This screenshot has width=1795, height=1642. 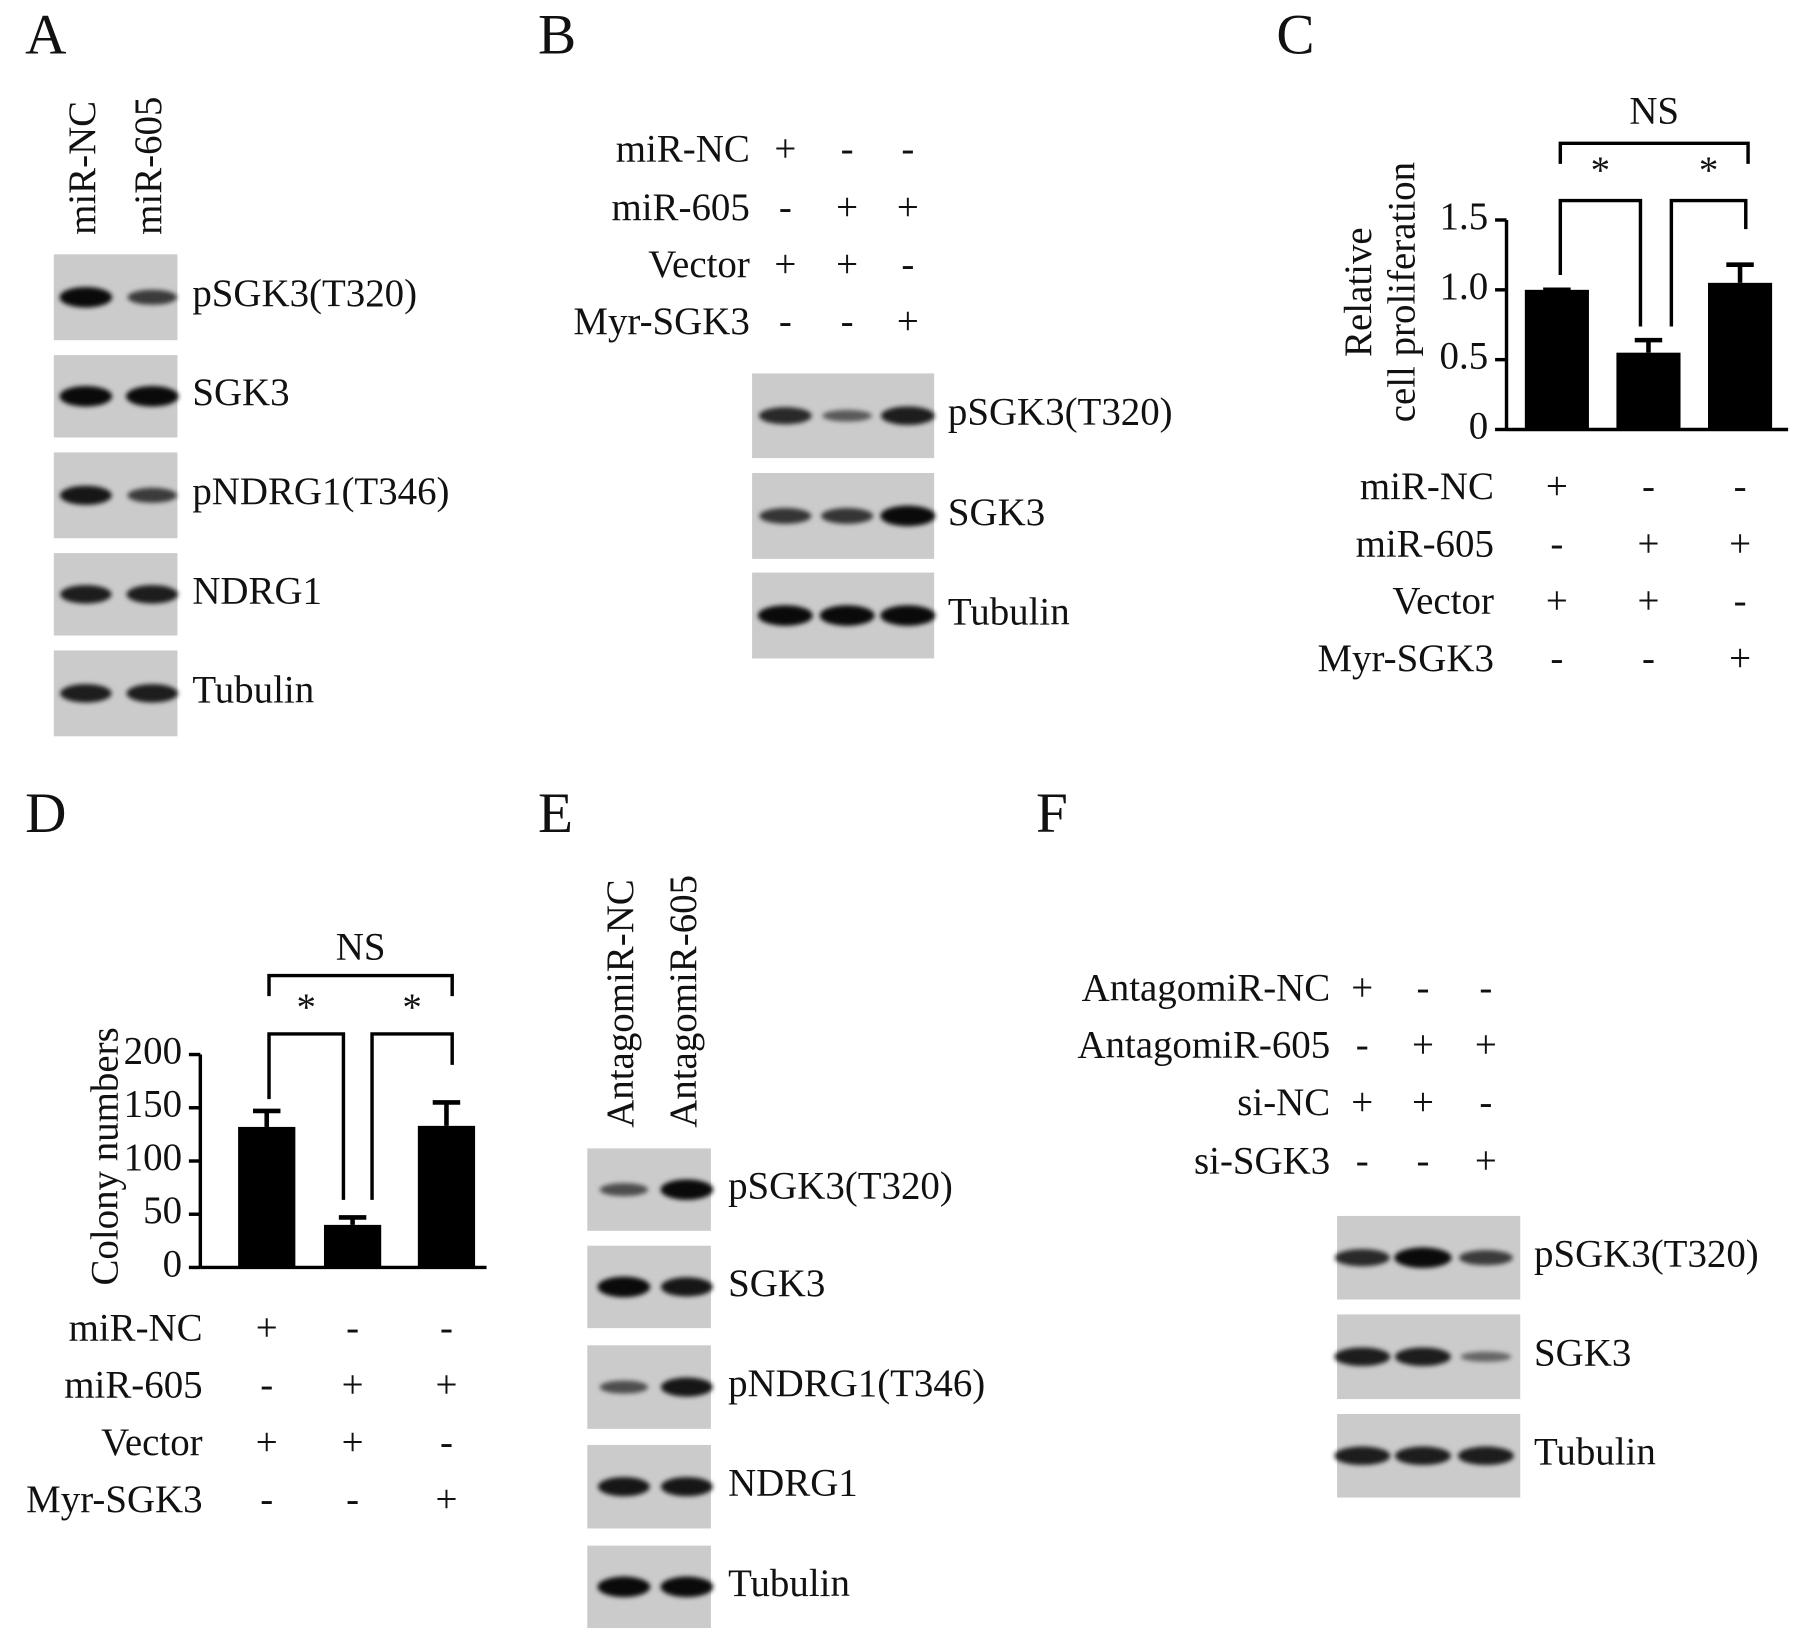 I want to click on panel-letter: C, so click(x=1295, y=34).